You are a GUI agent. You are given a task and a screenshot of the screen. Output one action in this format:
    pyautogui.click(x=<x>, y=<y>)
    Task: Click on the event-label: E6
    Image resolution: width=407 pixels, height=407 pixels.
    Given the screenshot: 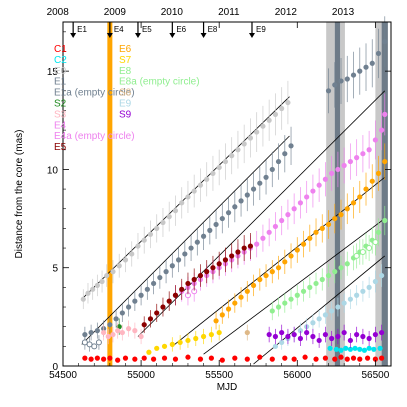 What is the action you would take?
    pyautogui.click(x=181, y=29)
    